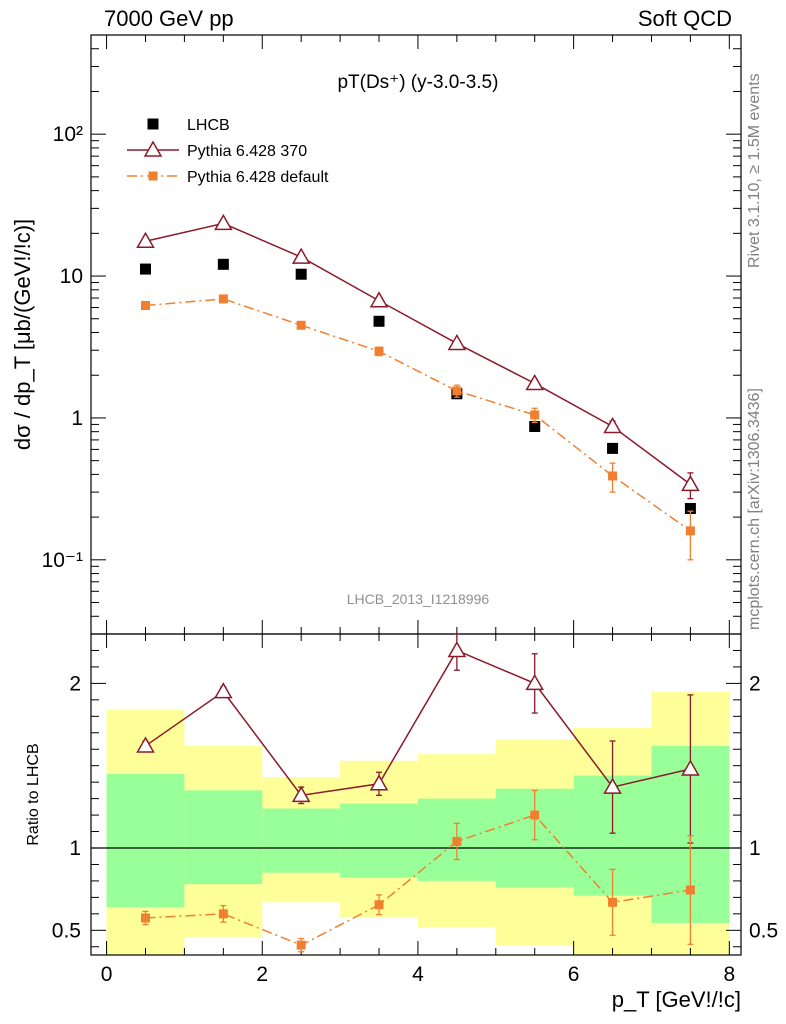 The image size is (786, 1024). Describe the element at coordinates (247, 151) in the screenshot. I see `legend-label: Pythia 6.428 370` at that location.